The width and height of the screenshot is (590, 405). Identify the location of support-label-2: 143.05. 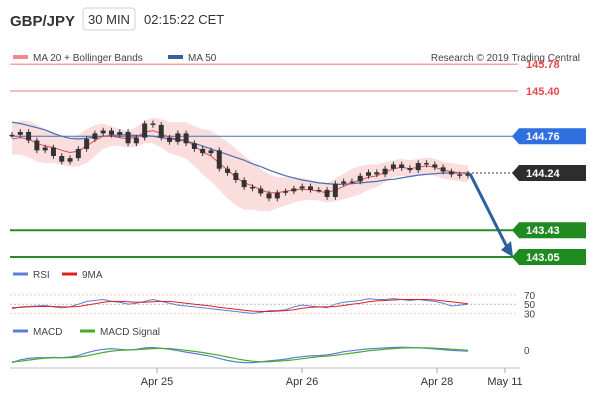
(543, 258).